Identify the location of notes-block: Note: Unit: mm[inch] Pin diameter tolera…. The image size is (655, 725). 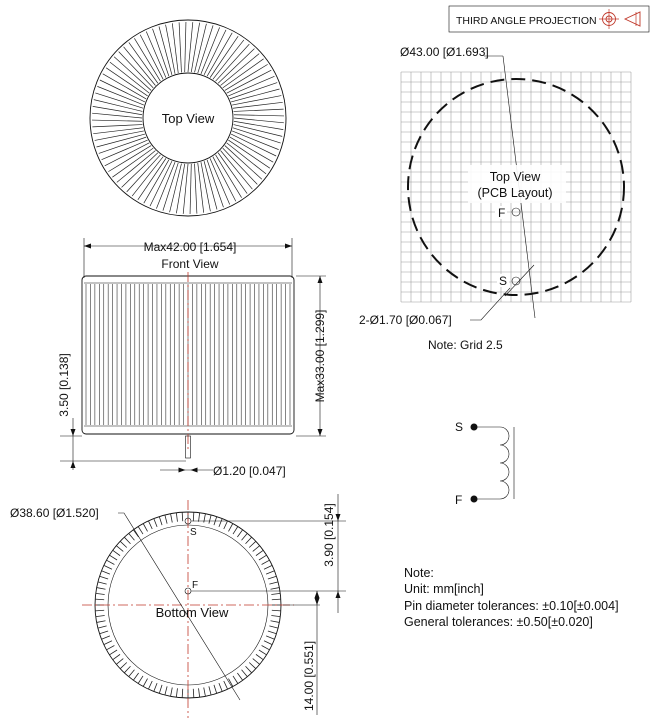
(511, 597).